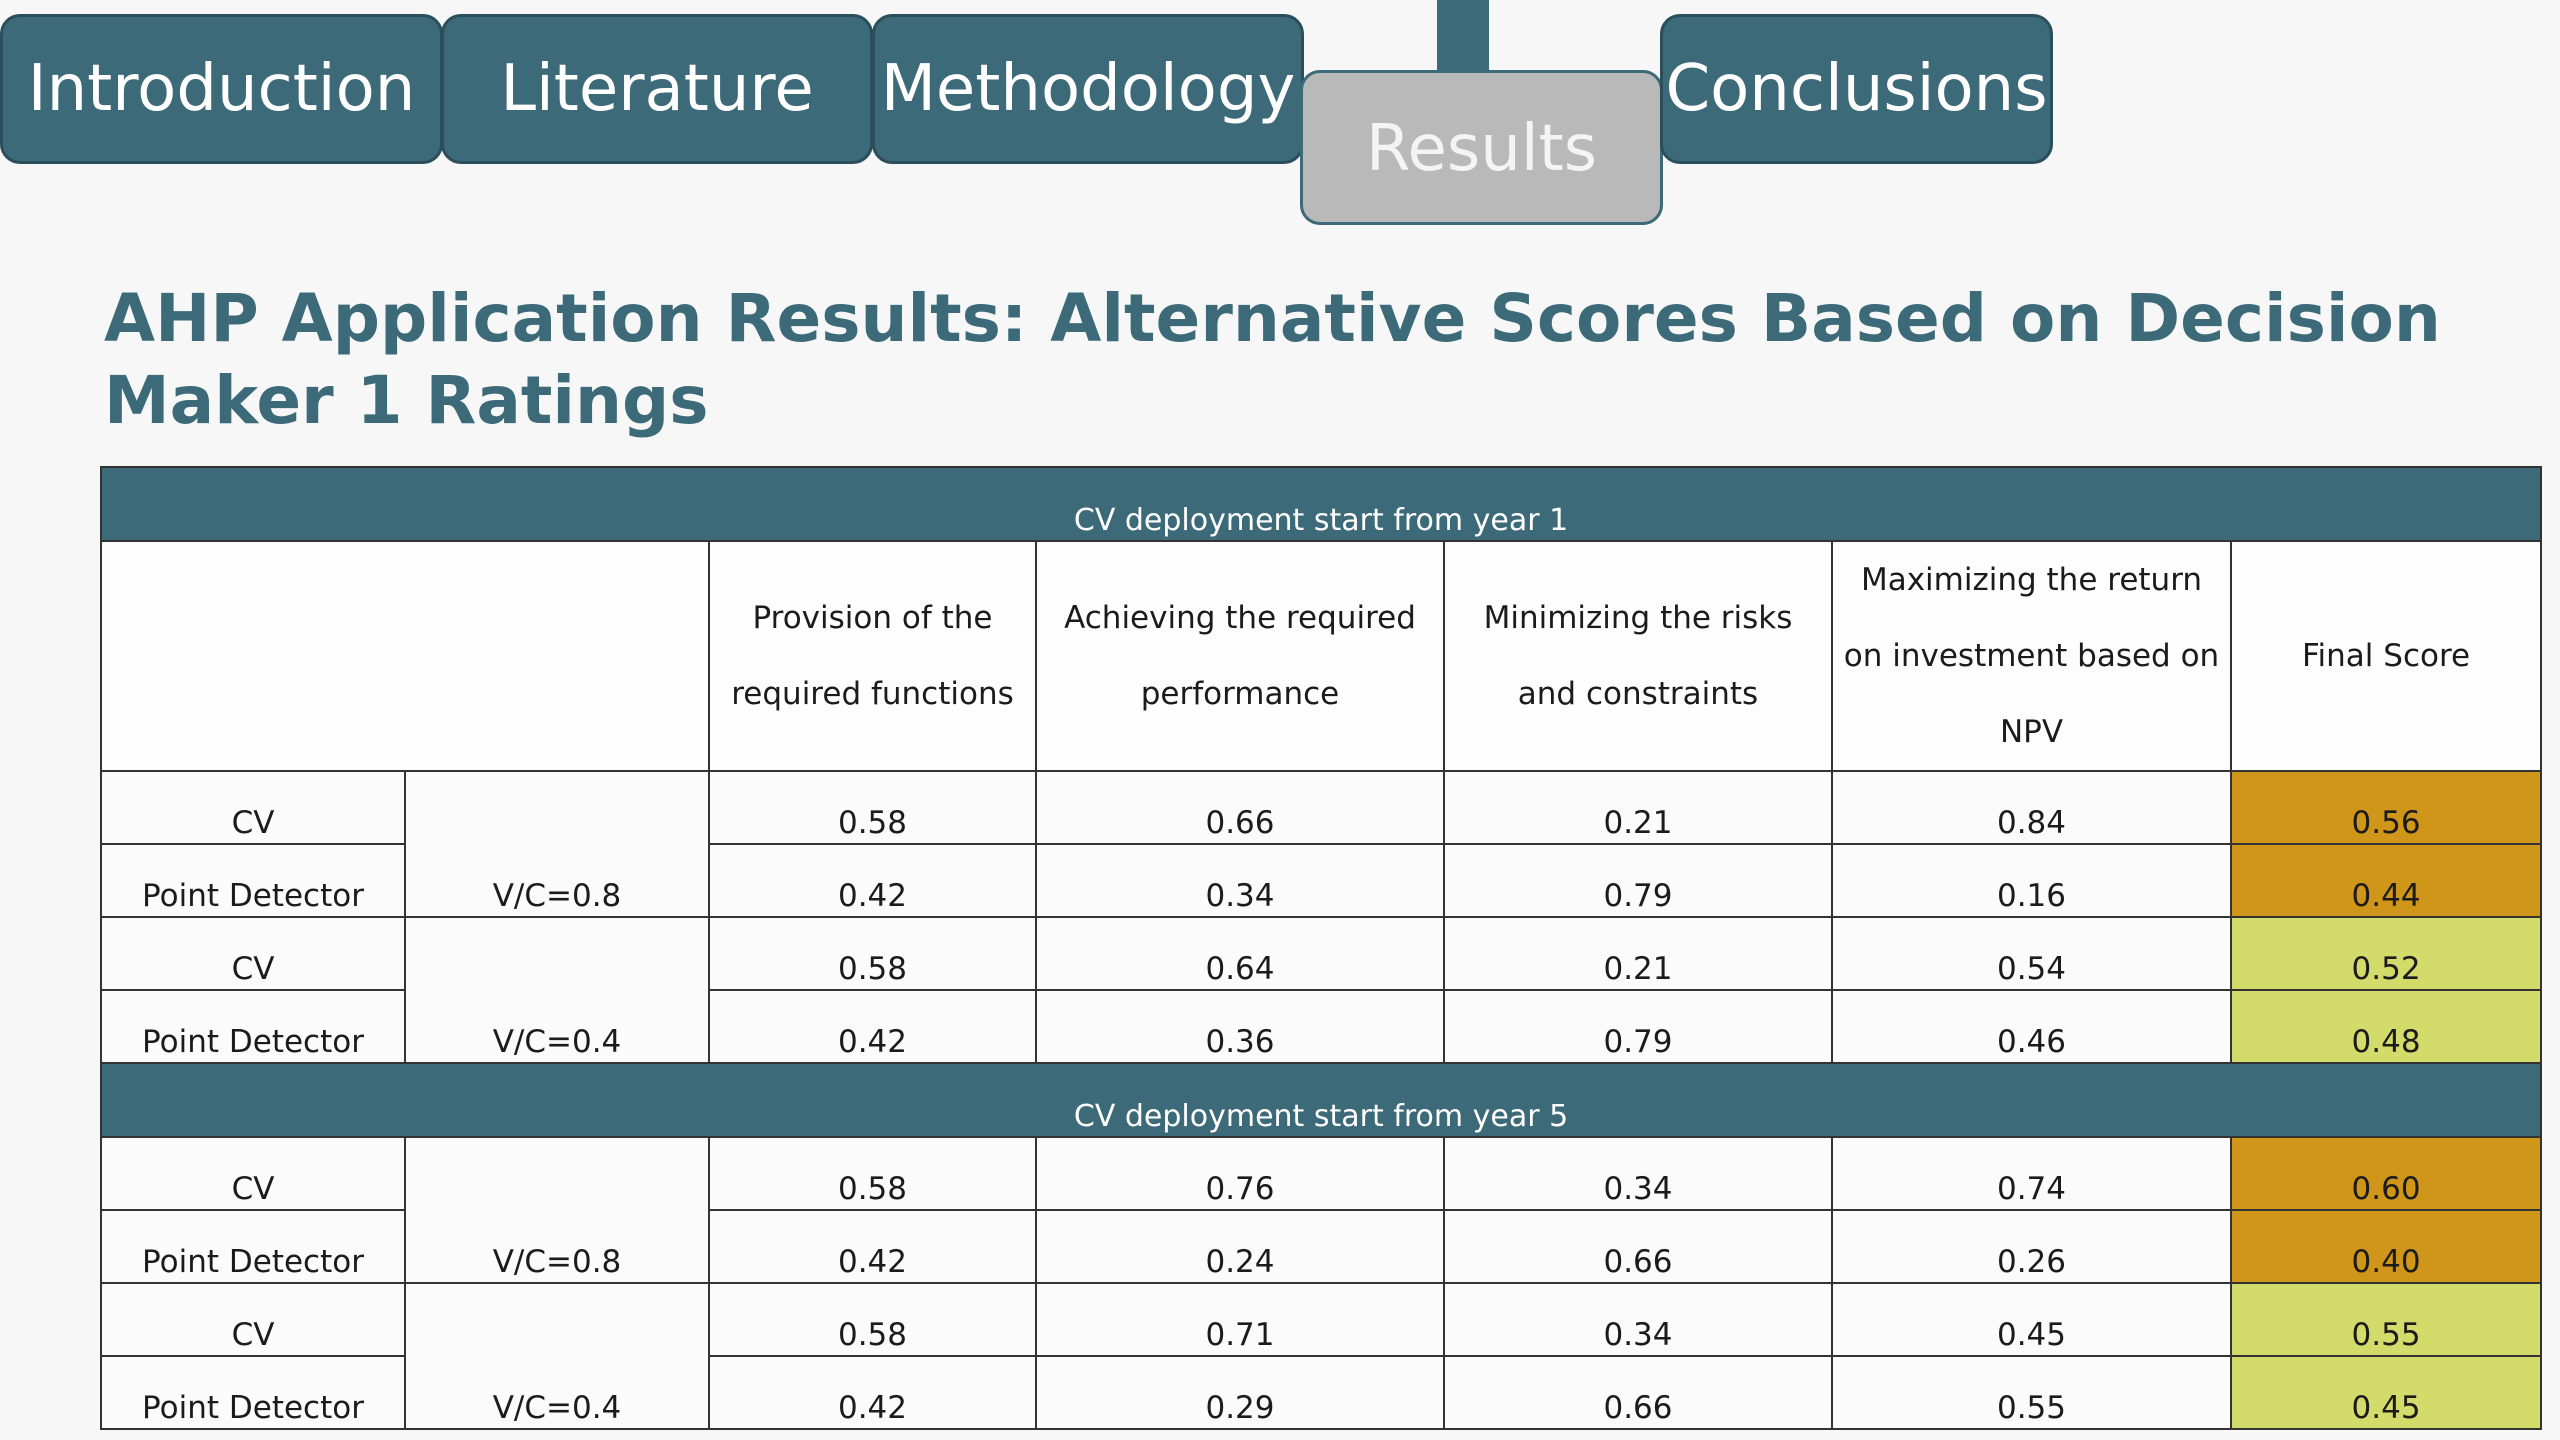 This screenshot has height=1440, width=2560. I want to click on final-score-cell: 0.45, so click(2386, 1392).